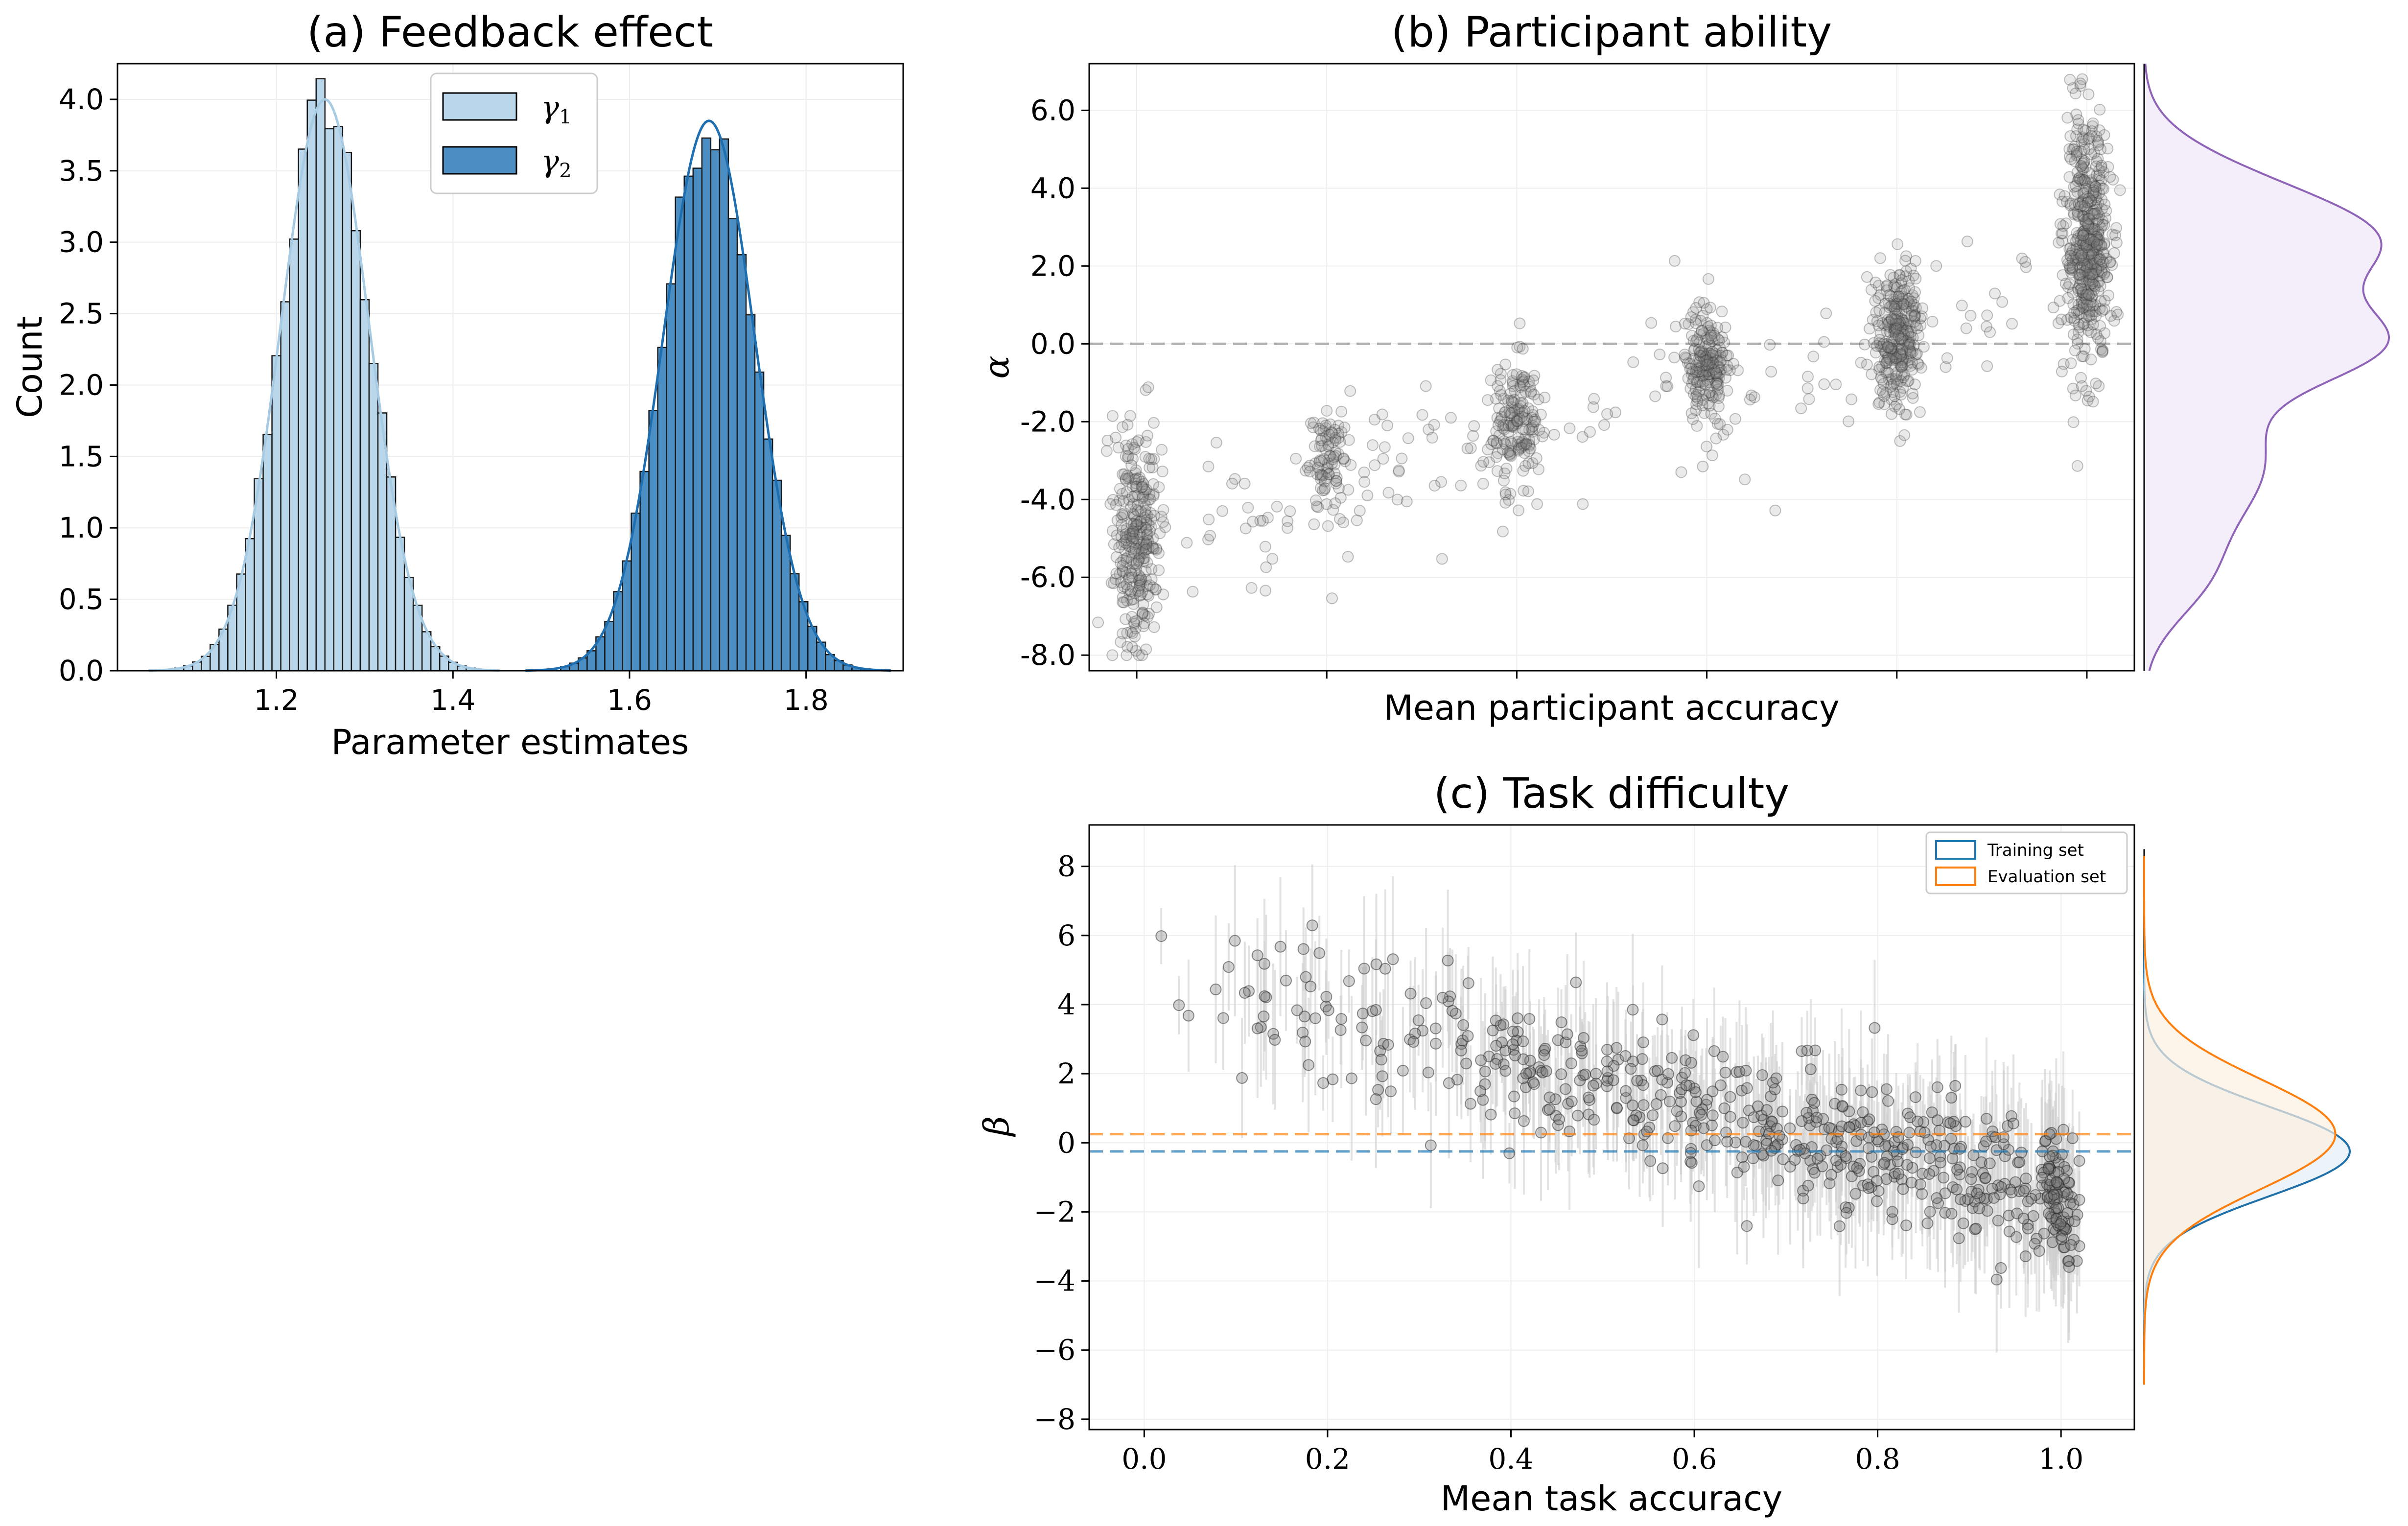  I want to click on a-bar-gamma2, so click(644, 571).